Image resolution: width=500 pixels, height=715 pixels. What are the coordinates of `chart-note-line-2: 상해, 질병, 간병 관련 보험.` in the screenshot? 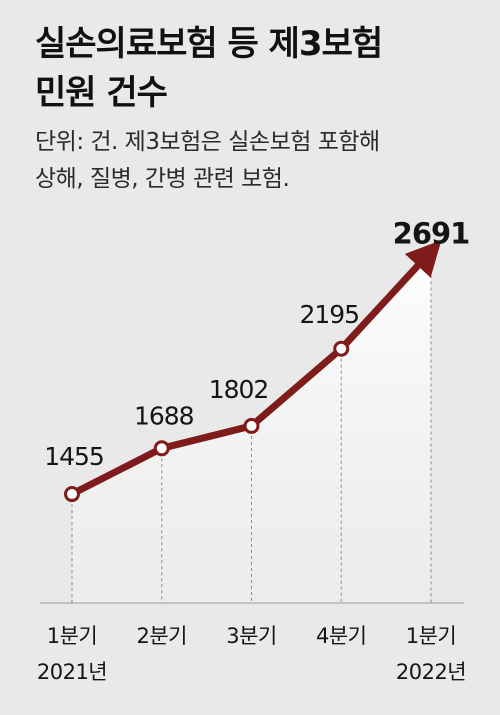 It's located at (162, 179).